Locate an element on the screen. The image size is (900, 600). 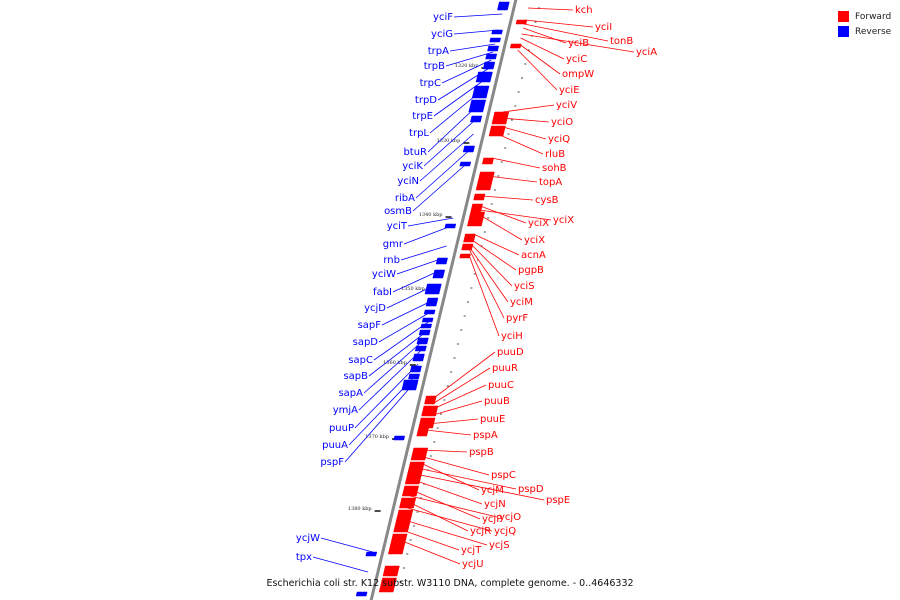
forward-gene-label: yciO is located at coordinates (562, 122).